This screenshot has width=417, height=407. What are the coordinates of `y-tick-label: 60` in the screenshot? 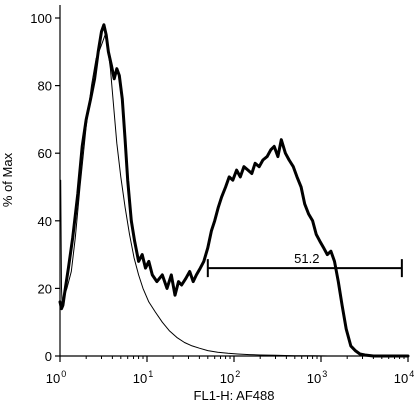 It's located at (45, 153).